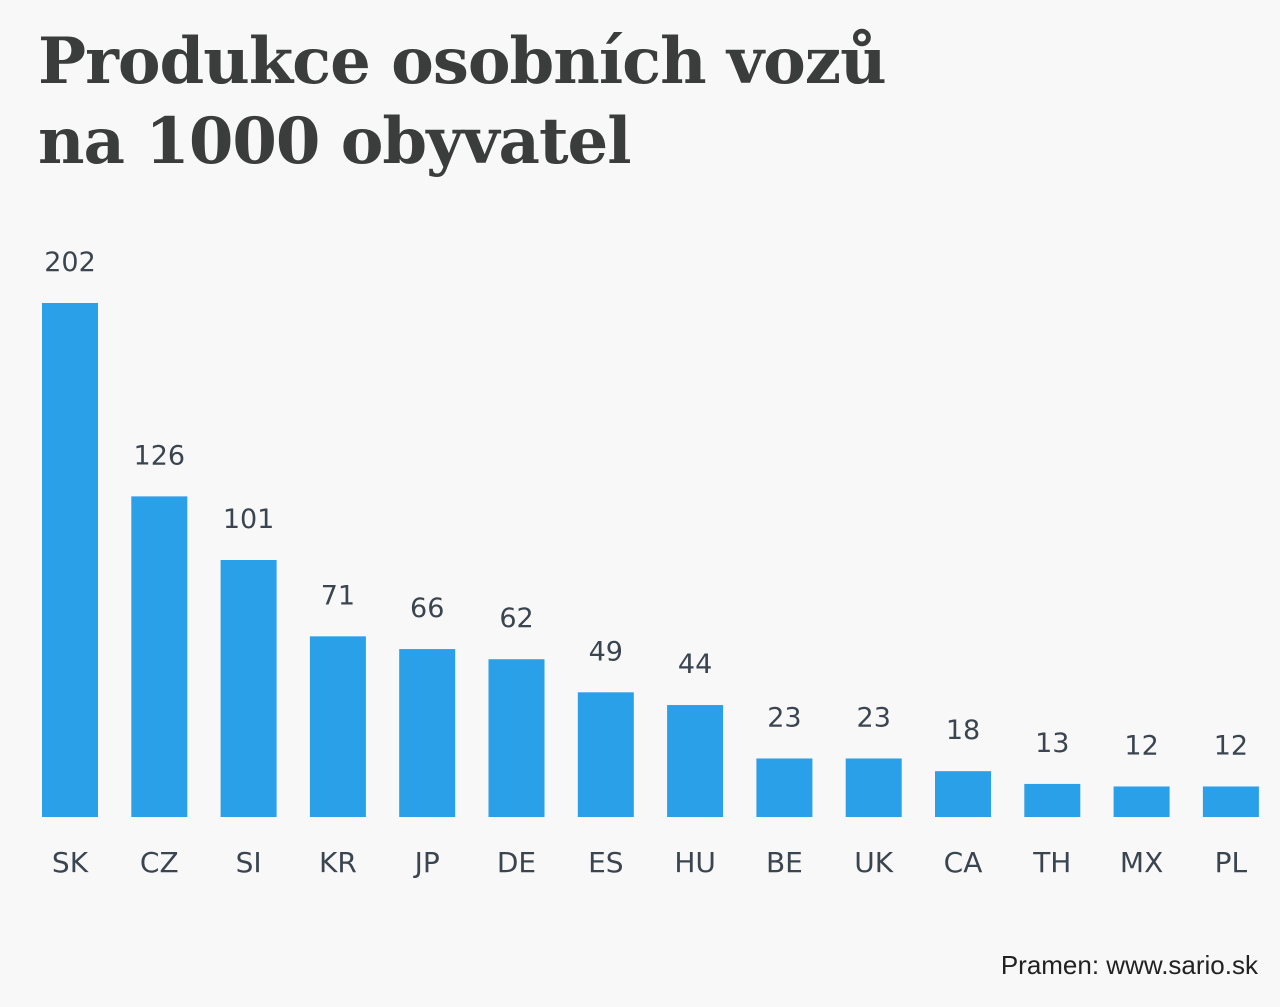 The image size is (1280, 1007). What do you see at coordinates (784, 787) in the screenshot?
I see `bar-be` at bounding box center [784, 787].